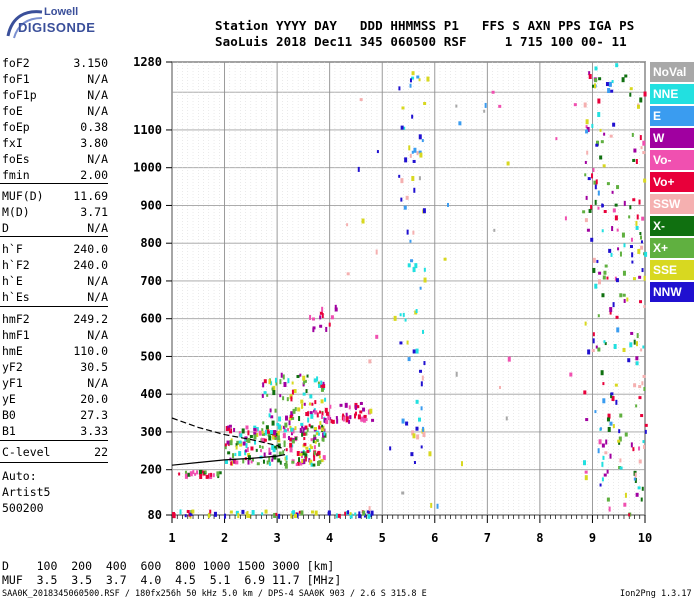 This screenshot has height=600, width=700. What do you see at coordinates (672, 160) in the screenshot?
I see `legend-item: Vo-` at bounding box center [672, 160].